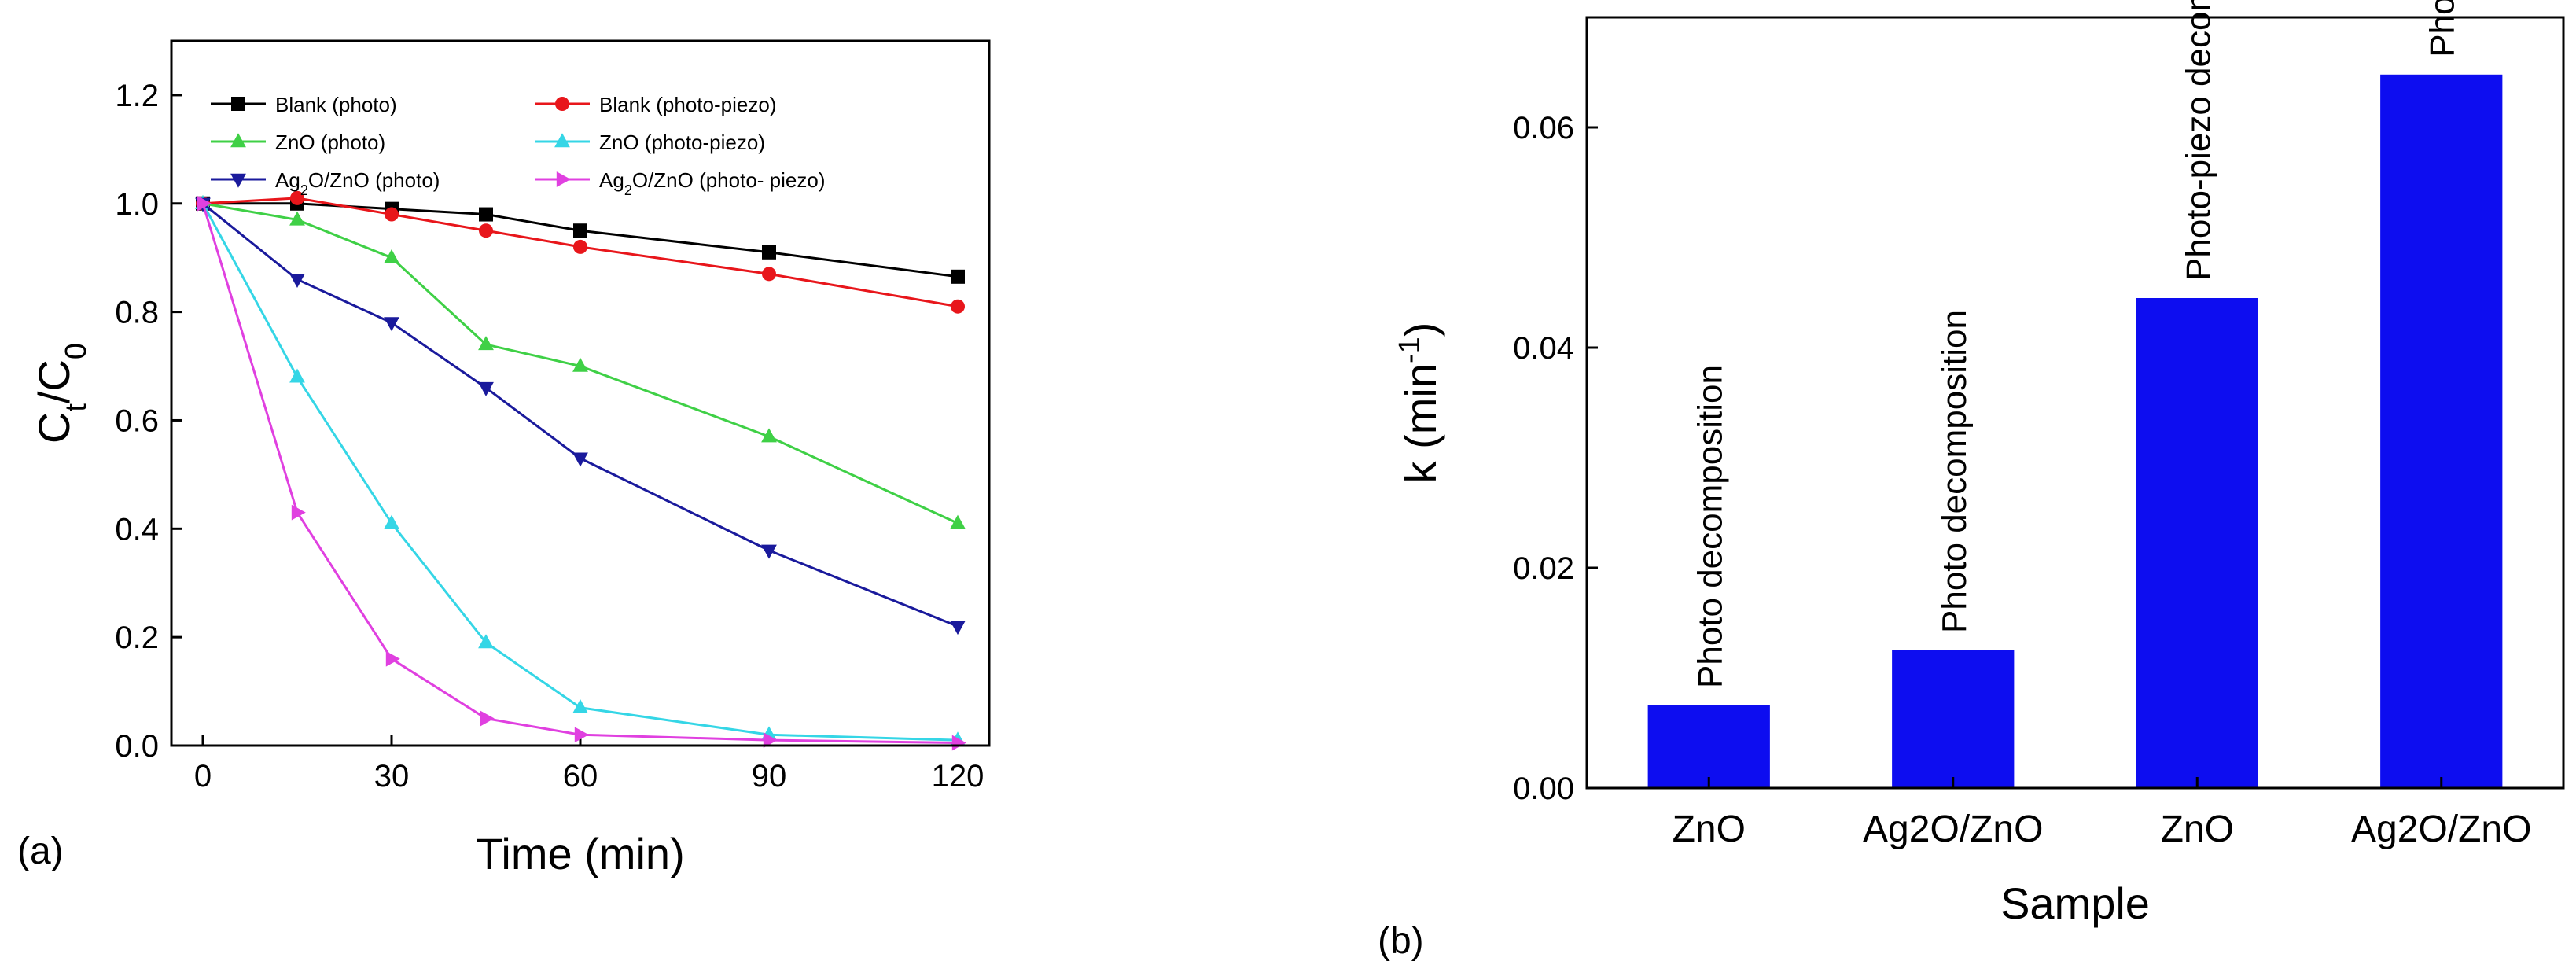 The image size is (2576, 965). What do you see at coordinates (330, 142) in the screenshot?
I see `legend-label: ZnO (photo)` at bounding box center [330, 142].